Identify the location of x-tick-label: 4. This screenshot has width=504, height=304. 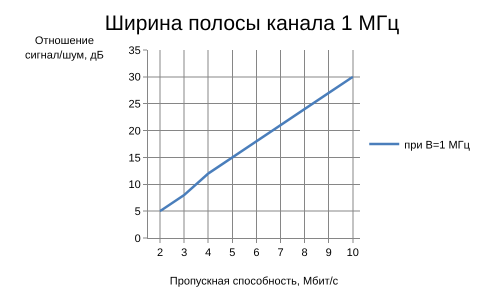
(208, 253).